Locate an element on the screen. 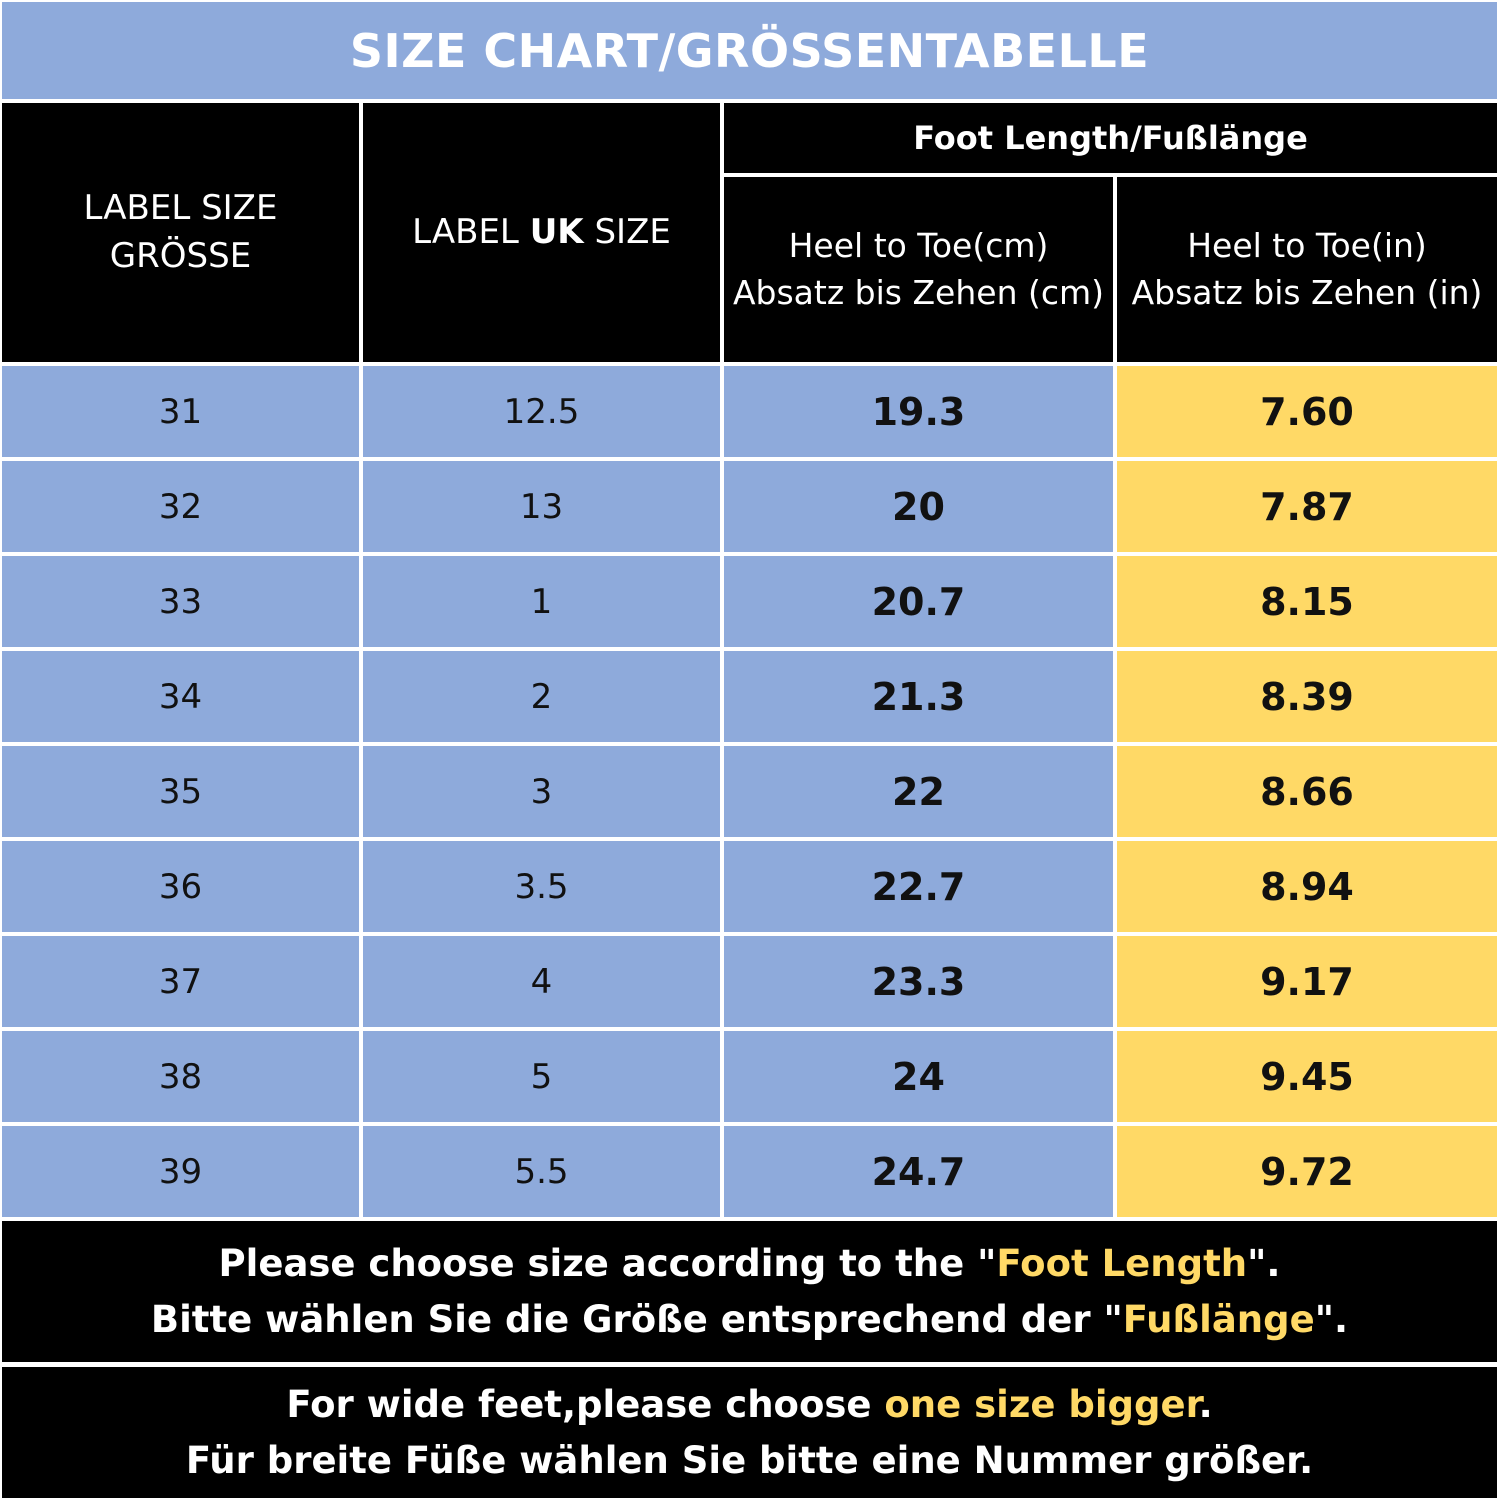 The image size is (1500, 1500). cell-label-size: 33 is located at coordinates (180, 601).